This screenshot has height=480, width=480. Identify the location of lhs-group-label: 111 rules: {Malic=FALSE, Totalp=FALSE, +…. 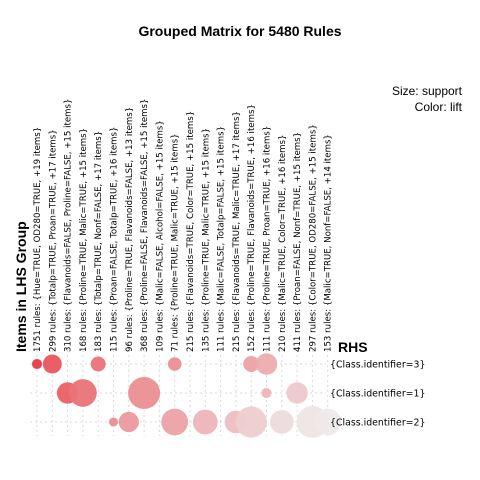
(222, 239).